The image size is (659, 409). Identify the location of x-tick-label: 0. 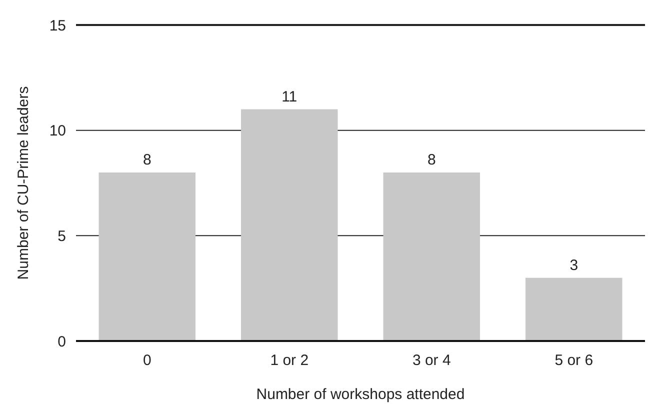
(147, 360).